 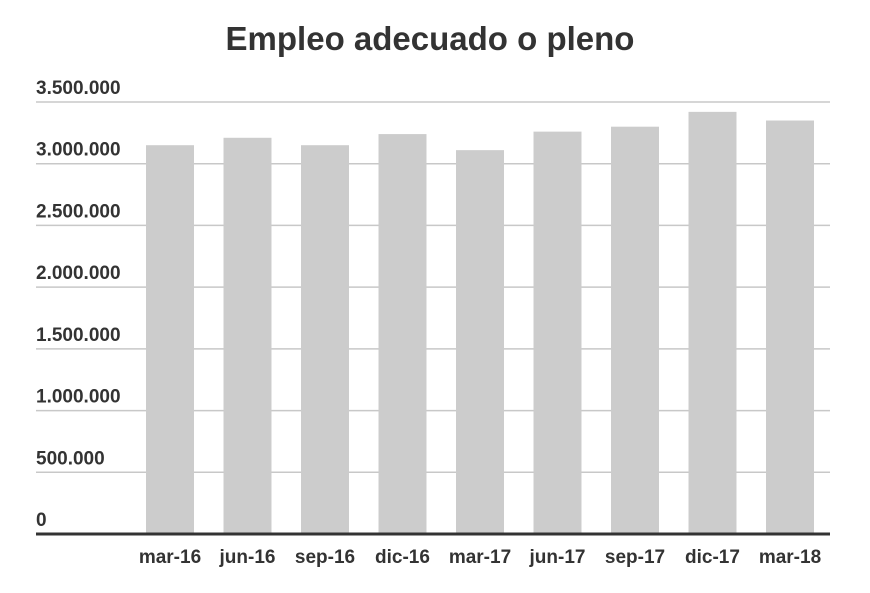 I want to click on chart-title: Empleo adecuado o pleno, so click(x=430, y=38).